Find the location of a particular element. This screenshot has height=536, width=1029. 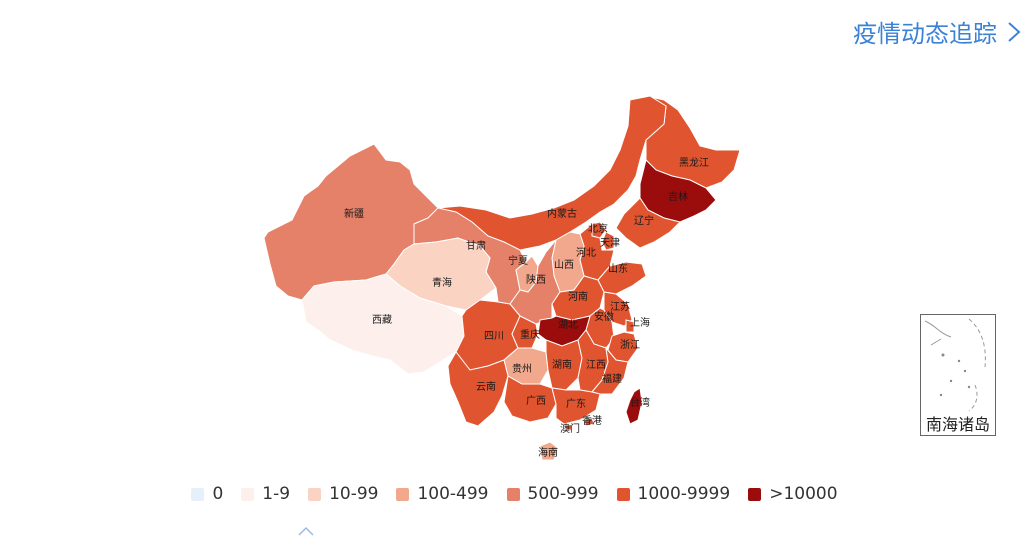

province-label: 湖南 is located at coordinates (562, 364).